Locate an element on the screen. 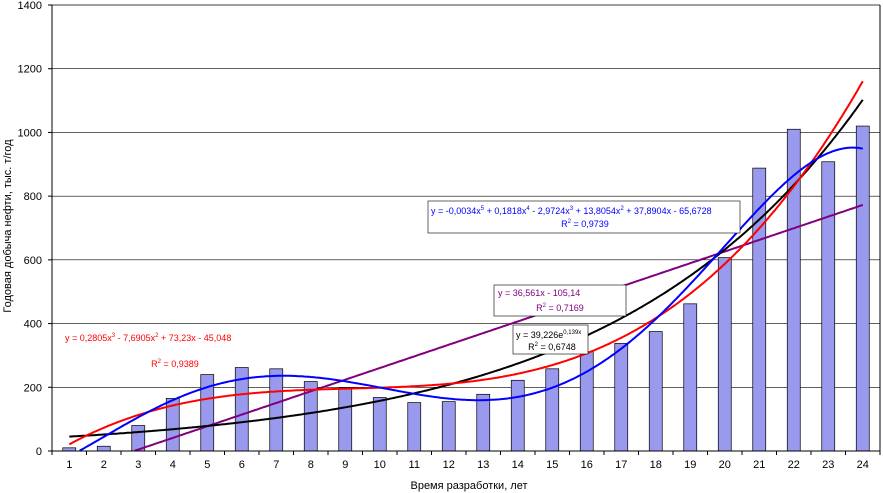 The height and width of the screenshot is (493, 883). y-tick-label: 1200 is located at coordinates (30, 70).